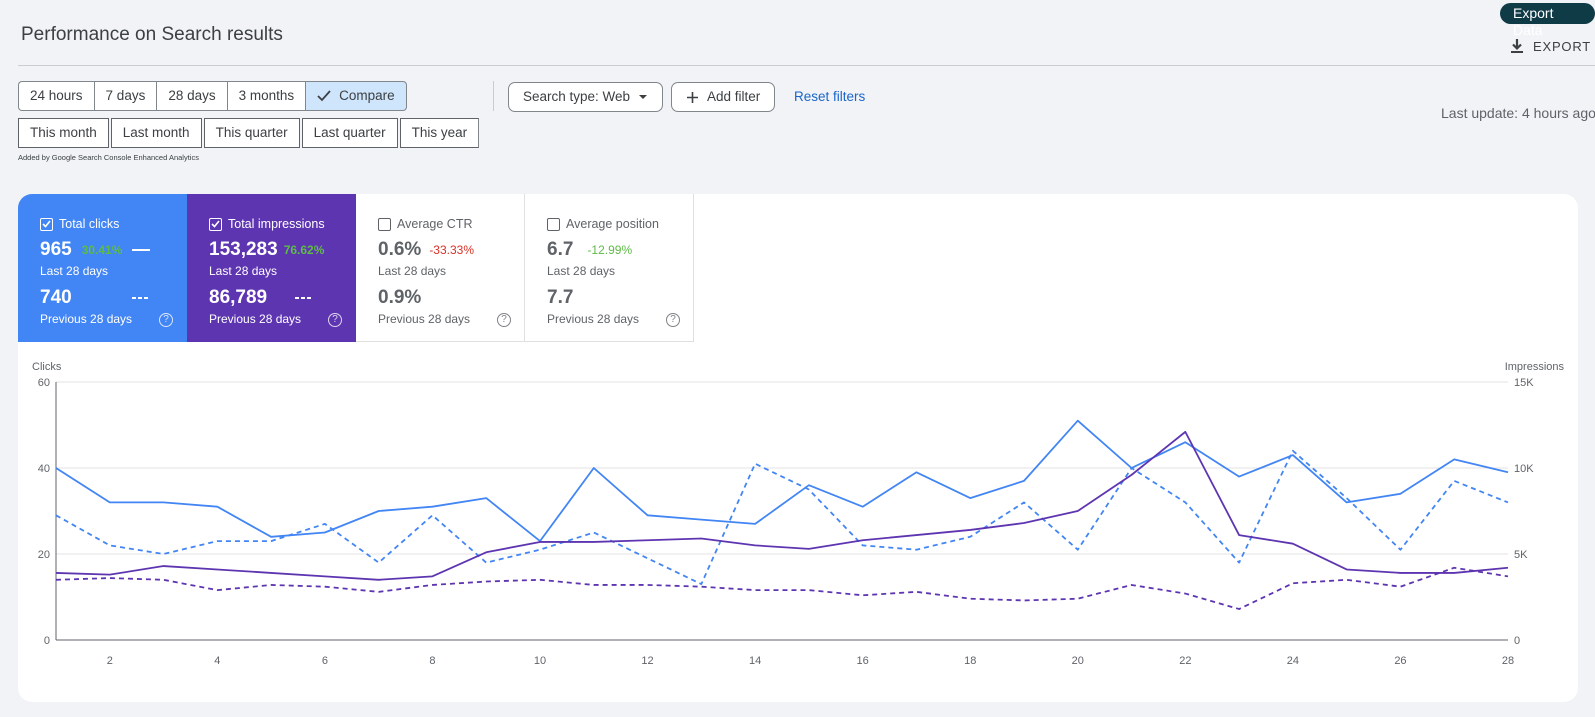 This screenshot has height=717, width=1595. Describe the element at coordinates (863, 661) in the screenshot. I see `x-tick-label: 16` at that location.